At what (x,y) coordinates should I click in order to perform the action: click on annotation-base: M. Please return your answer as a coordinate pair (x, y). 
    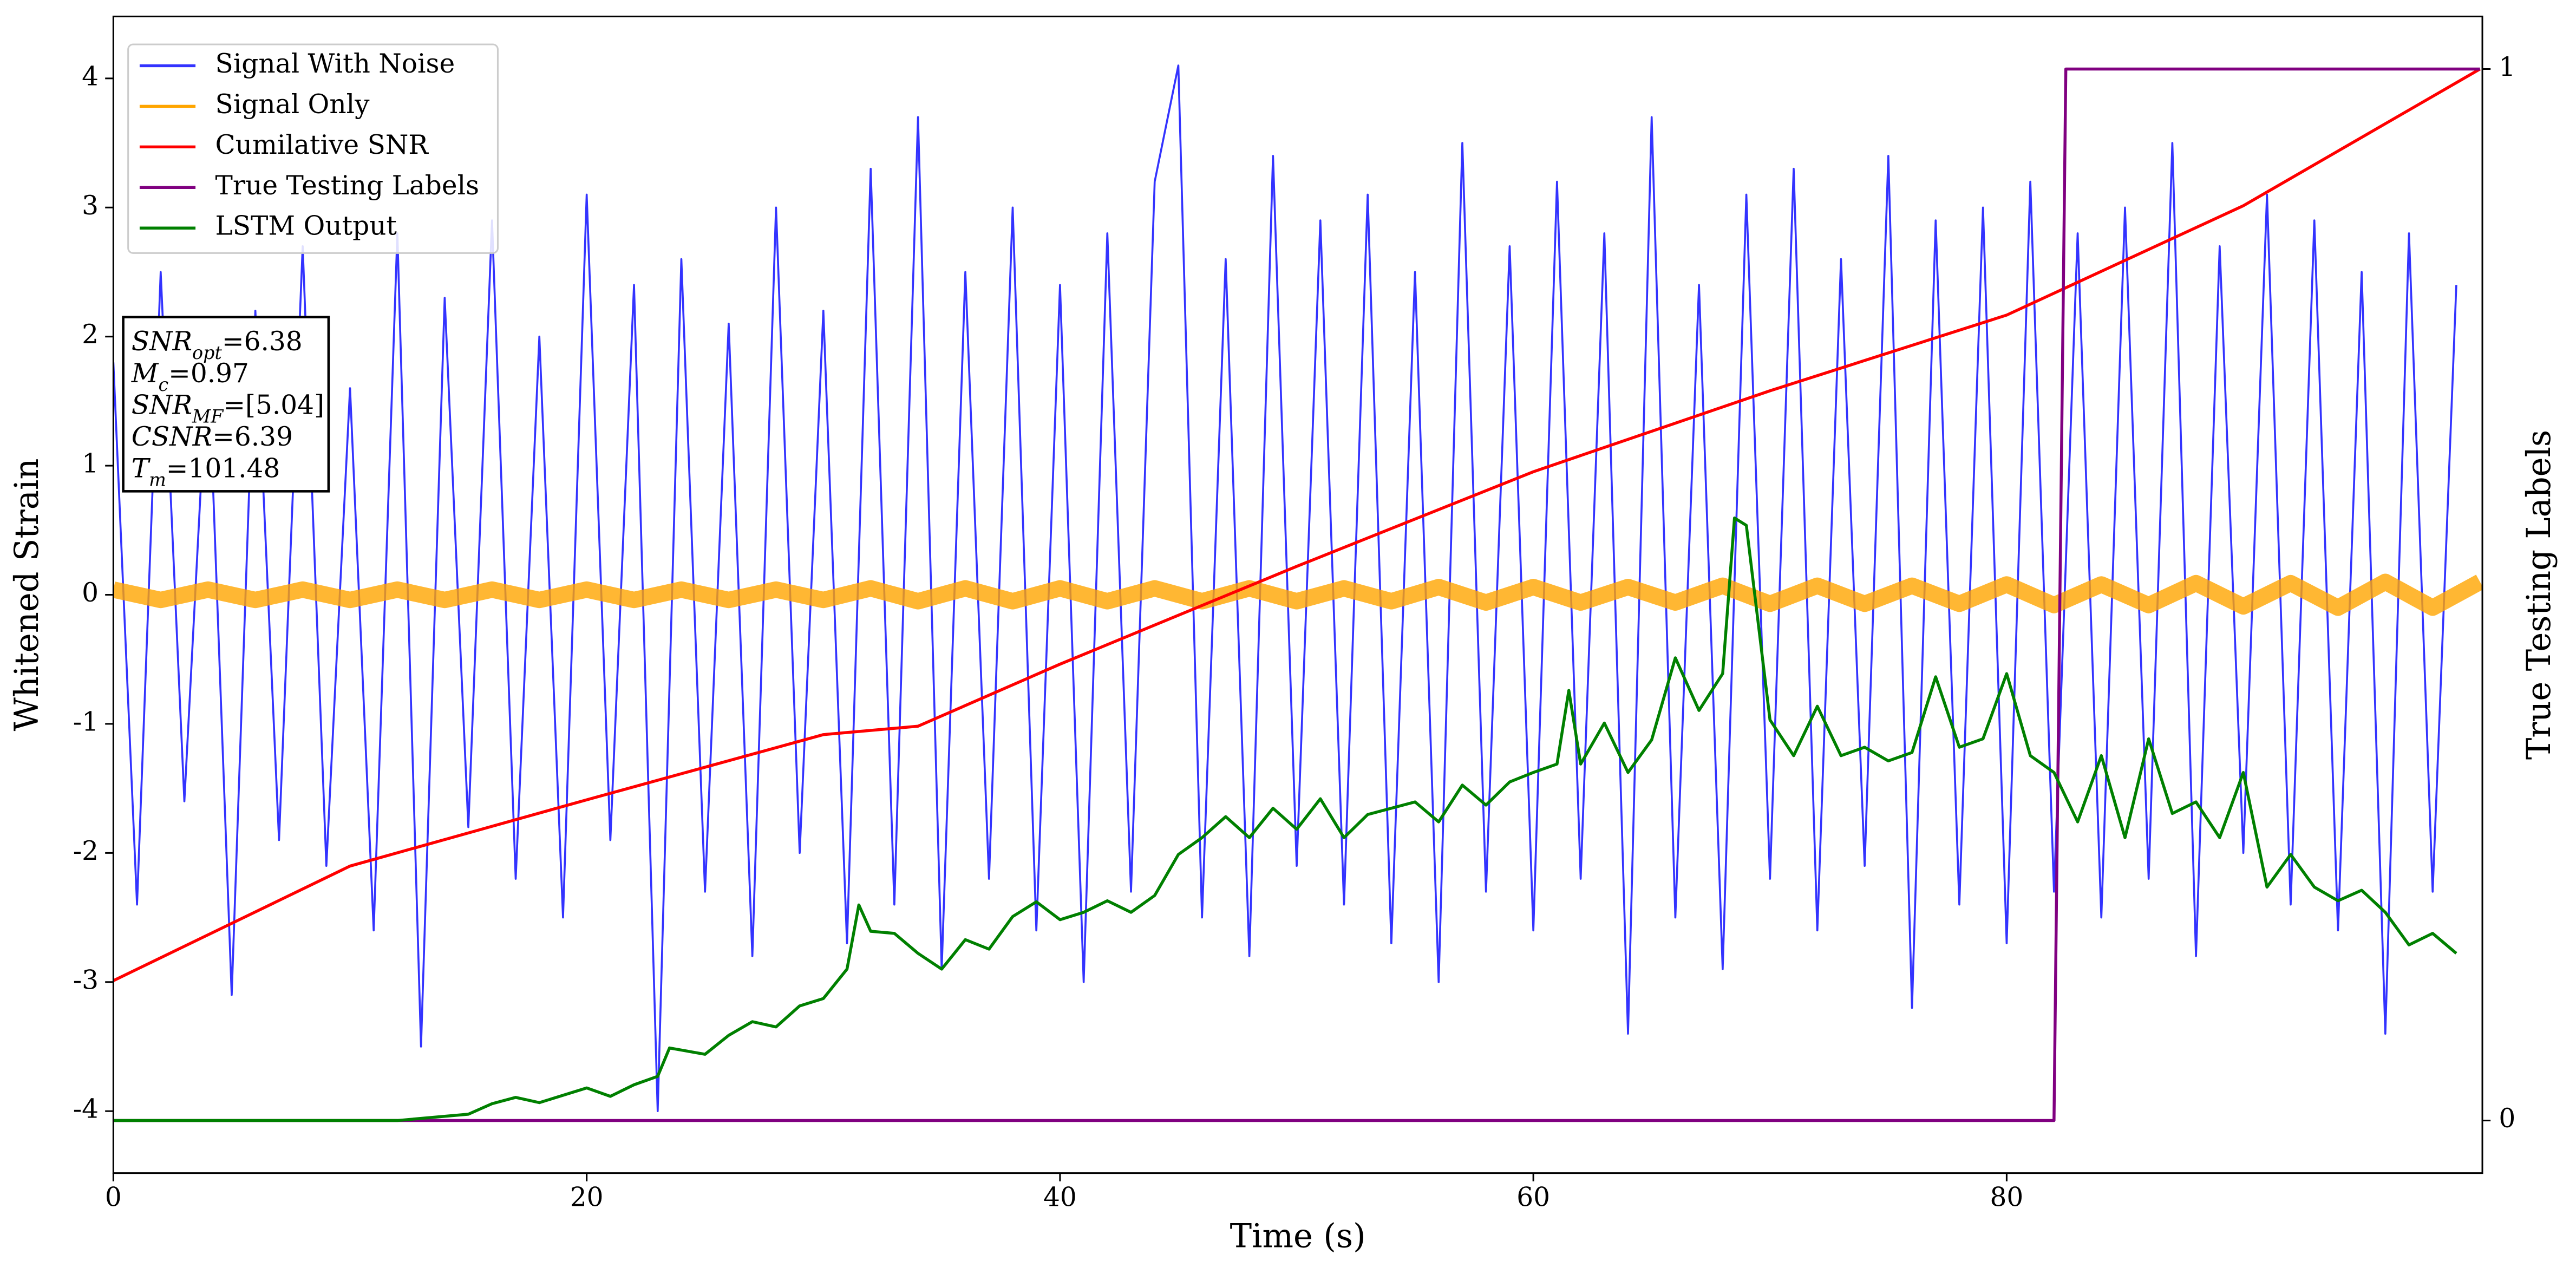
    Looking at the image, I should click on (145, 373).